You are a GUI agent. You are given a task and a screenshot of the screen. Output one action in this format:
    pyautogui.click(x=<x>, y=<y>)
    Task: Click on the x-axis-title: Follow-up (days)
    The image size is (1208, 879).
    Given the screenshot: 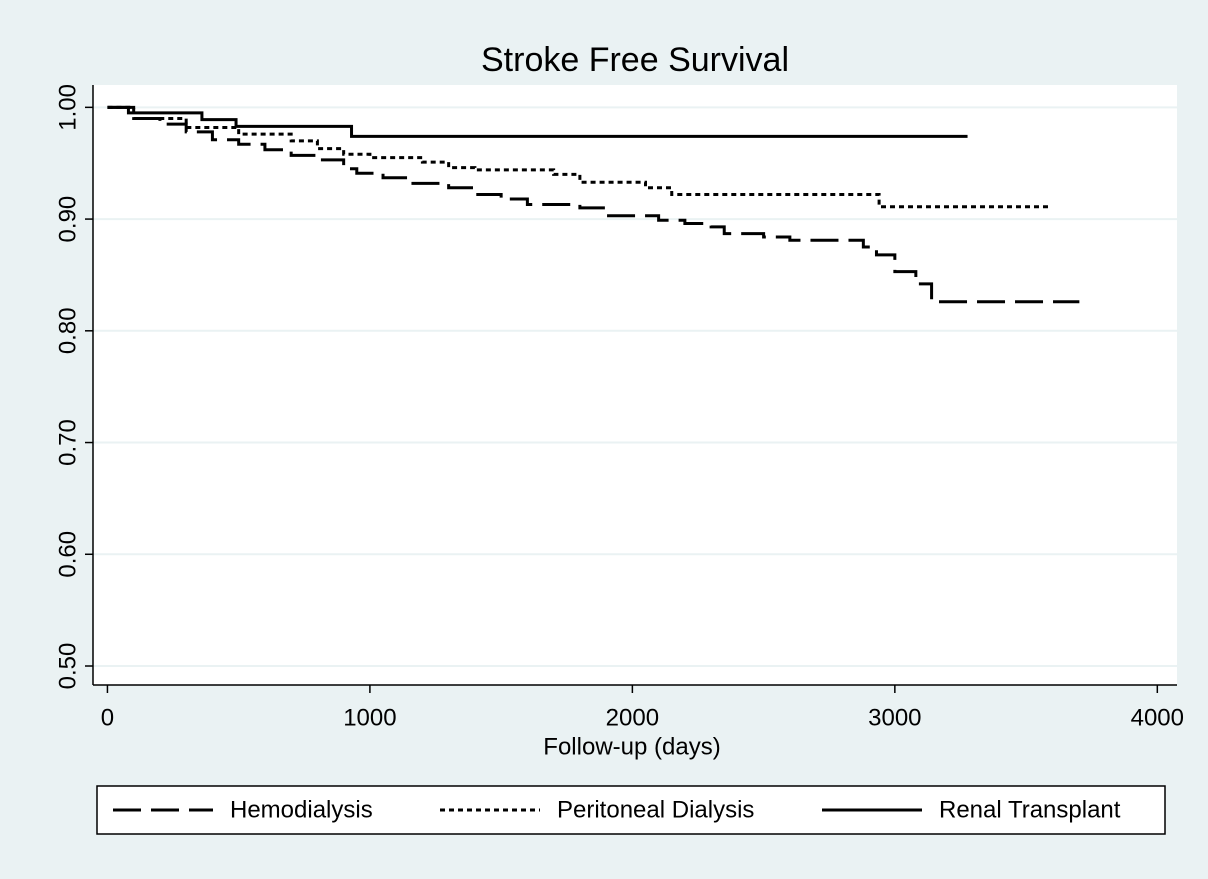 What is the action you would take?
    pyautogui.click(x=631, y=746)
    